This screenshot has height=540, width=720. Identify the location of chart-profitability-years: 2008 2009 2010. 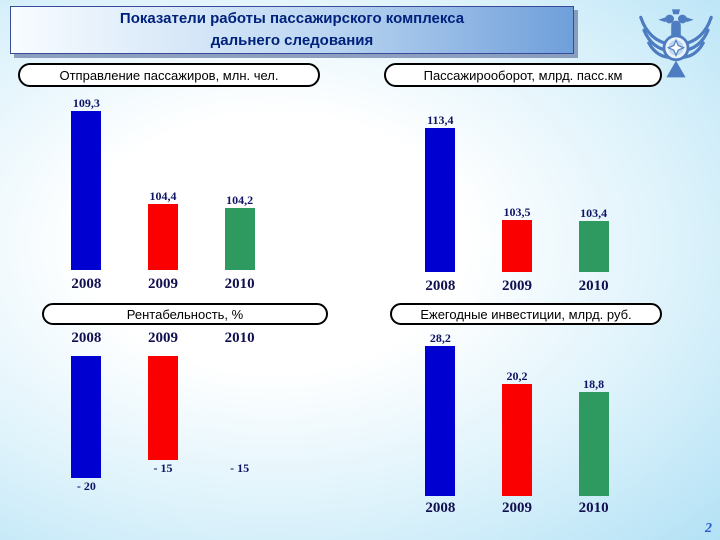
(163, 338).